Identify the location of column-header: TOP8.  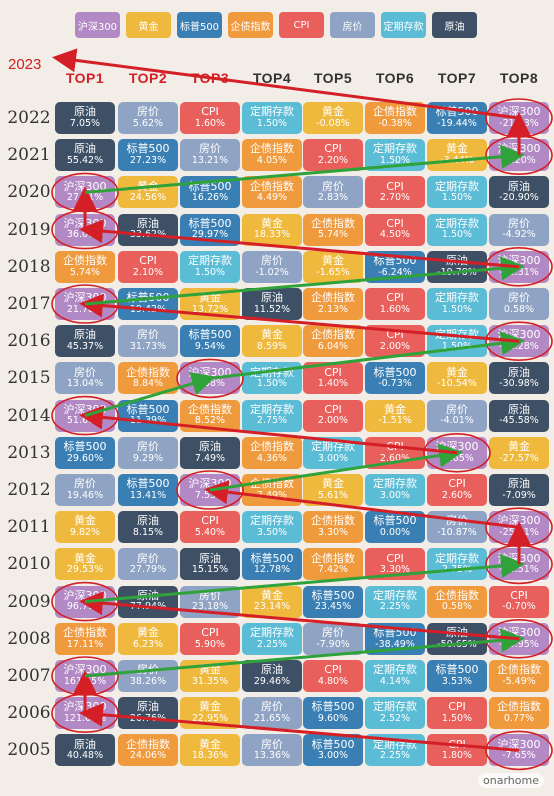
(519, 78).